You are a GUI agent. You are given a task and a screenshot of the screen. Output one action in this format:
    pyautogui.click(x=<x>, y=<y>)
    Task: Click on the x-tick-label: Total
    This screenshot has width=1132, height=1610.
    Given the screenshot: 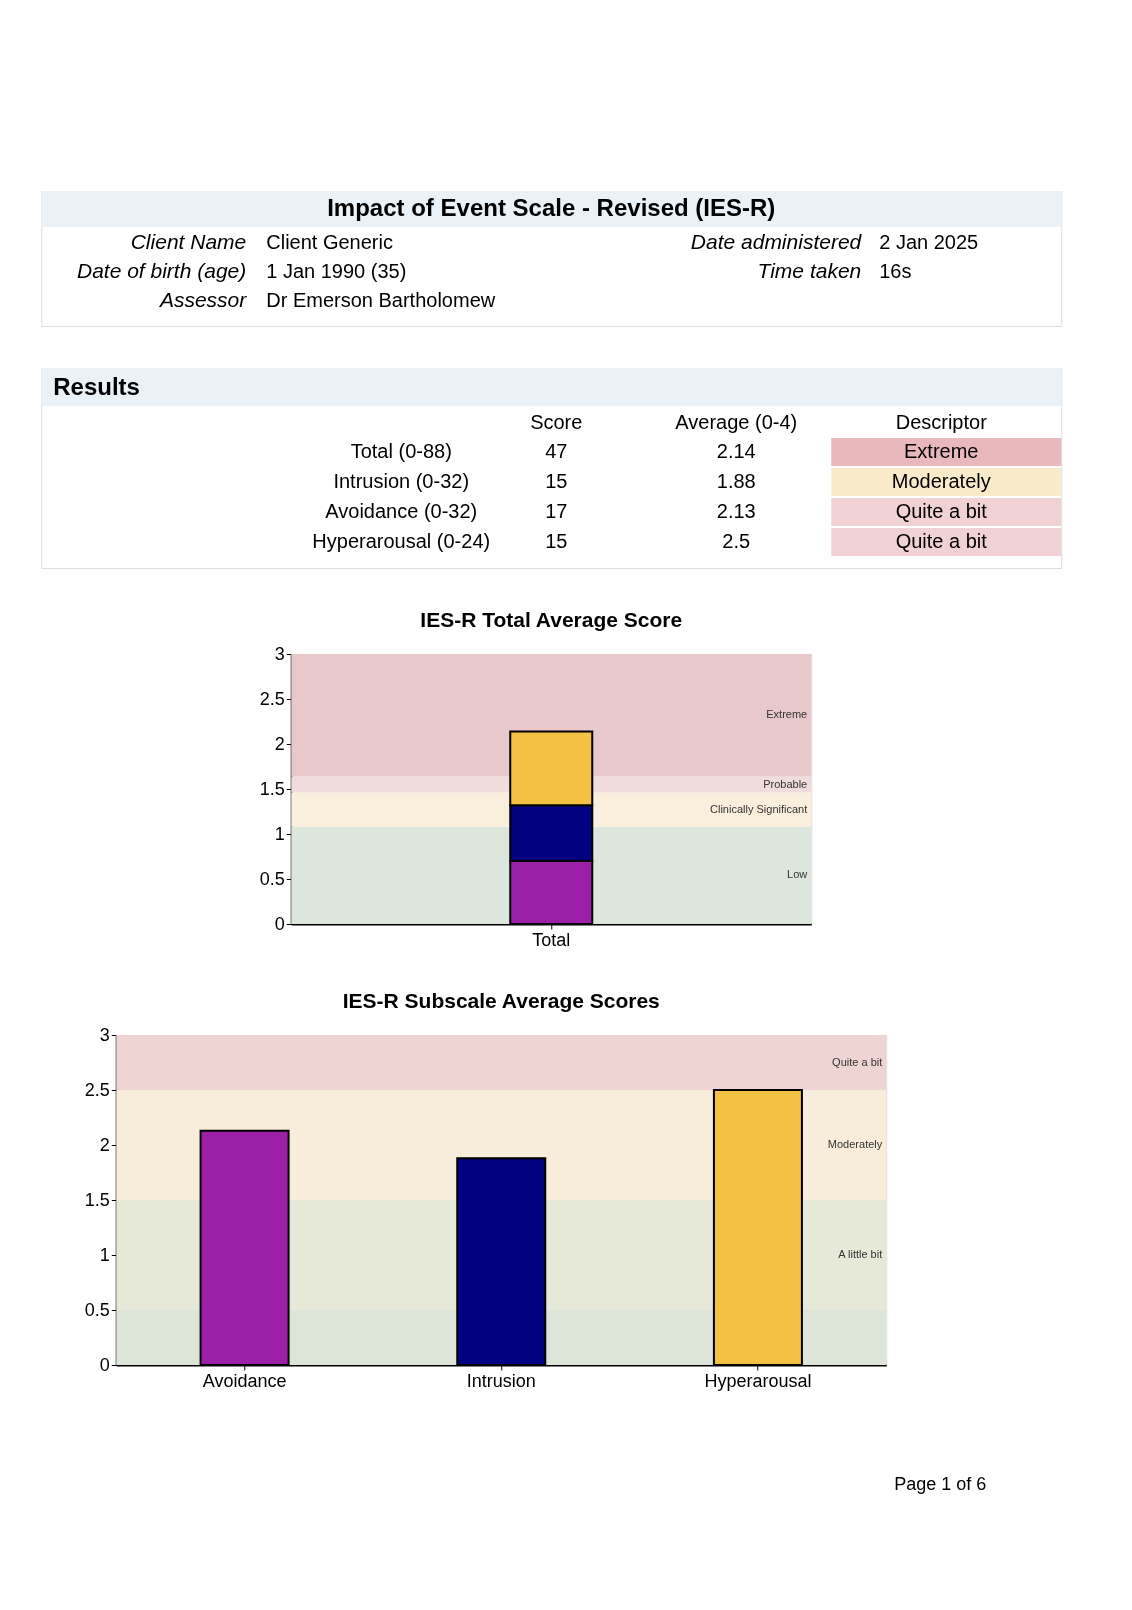 What is the action you would take?
    pyautogui.click(x=551, y=939)
    